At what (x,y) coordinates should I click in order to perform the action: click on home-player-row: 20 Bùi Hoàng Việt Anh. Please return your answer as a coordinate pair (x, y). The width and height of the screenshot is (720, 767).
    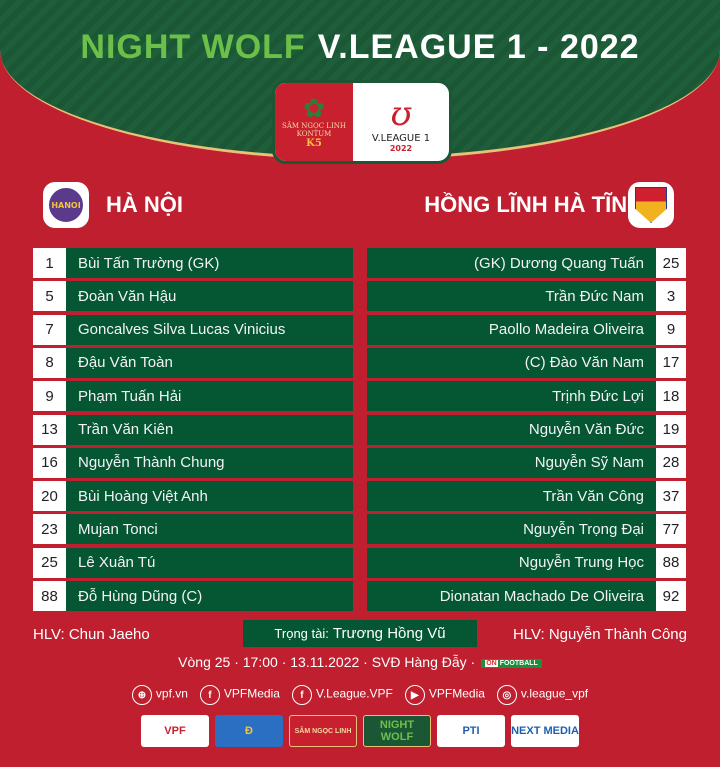
    Looking at the image, I should click on (193, 496).